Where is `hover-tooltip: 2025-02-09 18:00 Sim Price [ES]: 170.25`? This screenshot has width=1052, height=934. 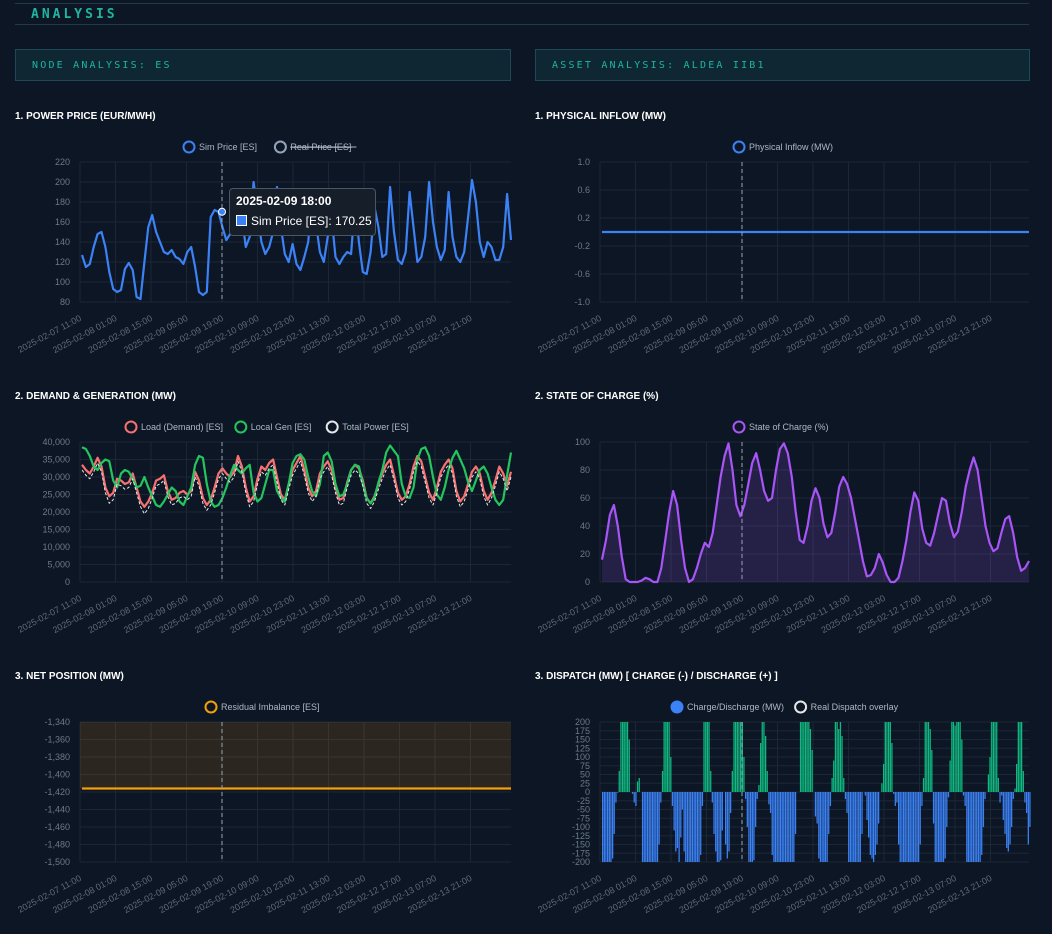
hover-tooltip: 2025-02-09 18:00 Sim Price [ES]: 170.25 is located at coordinates (302, 212).